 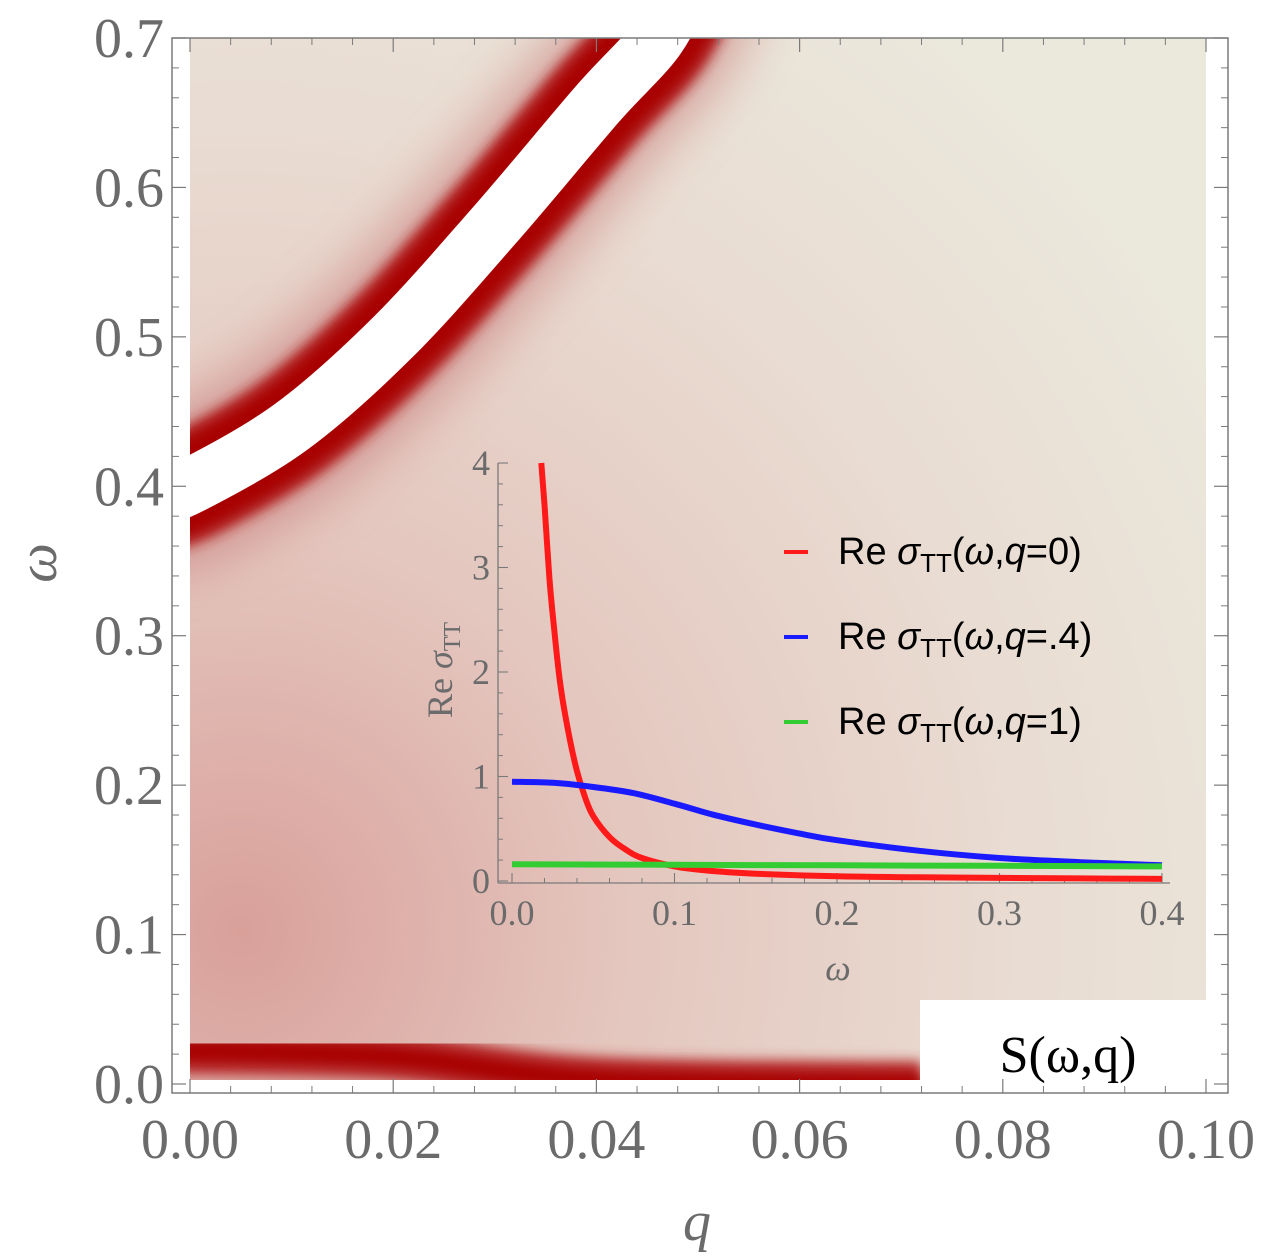 I want to click on inset-x-axis-title: ω, so click(x=837, y=968).